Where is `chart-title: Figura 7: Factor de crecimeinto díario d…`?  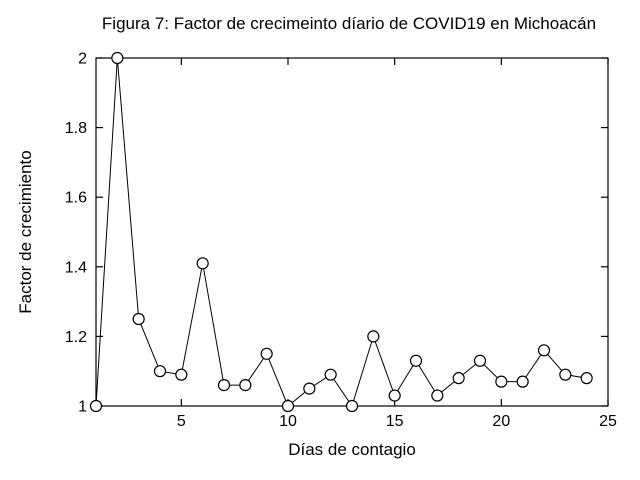 chart-title: Figura 7: Factor de crecimeinto díario d… is located at coordinates (349, 23).